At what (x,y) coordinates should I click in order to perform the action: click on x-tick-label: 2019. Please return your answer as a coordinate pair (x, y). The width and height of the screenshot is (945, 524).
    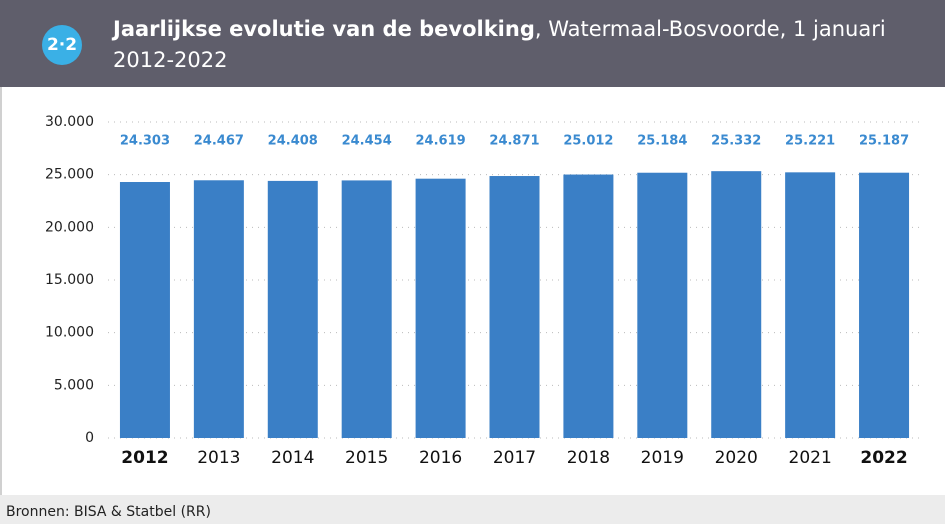
    Looking at the image, I should click on (662, 458).